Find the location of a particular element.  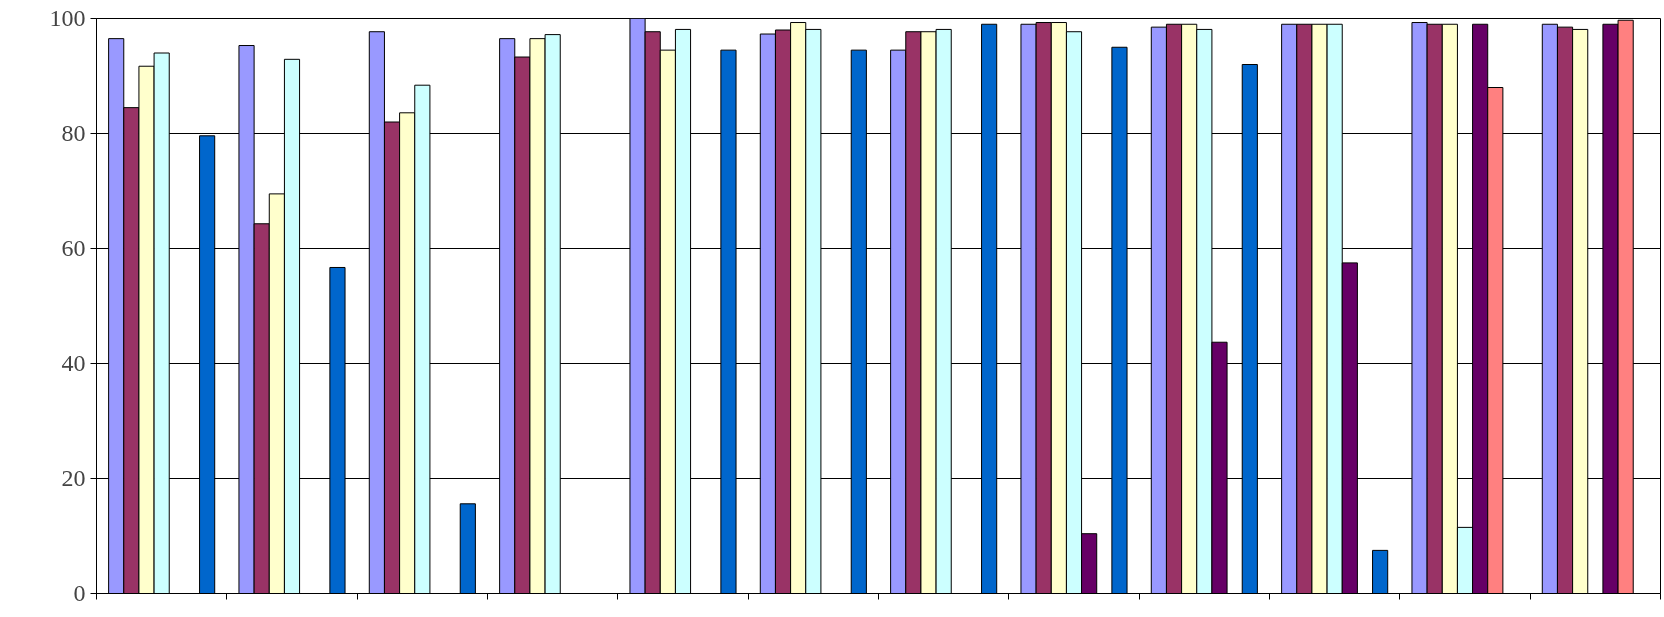

y-tick-label: 40 is located at coordinates (73, 363).